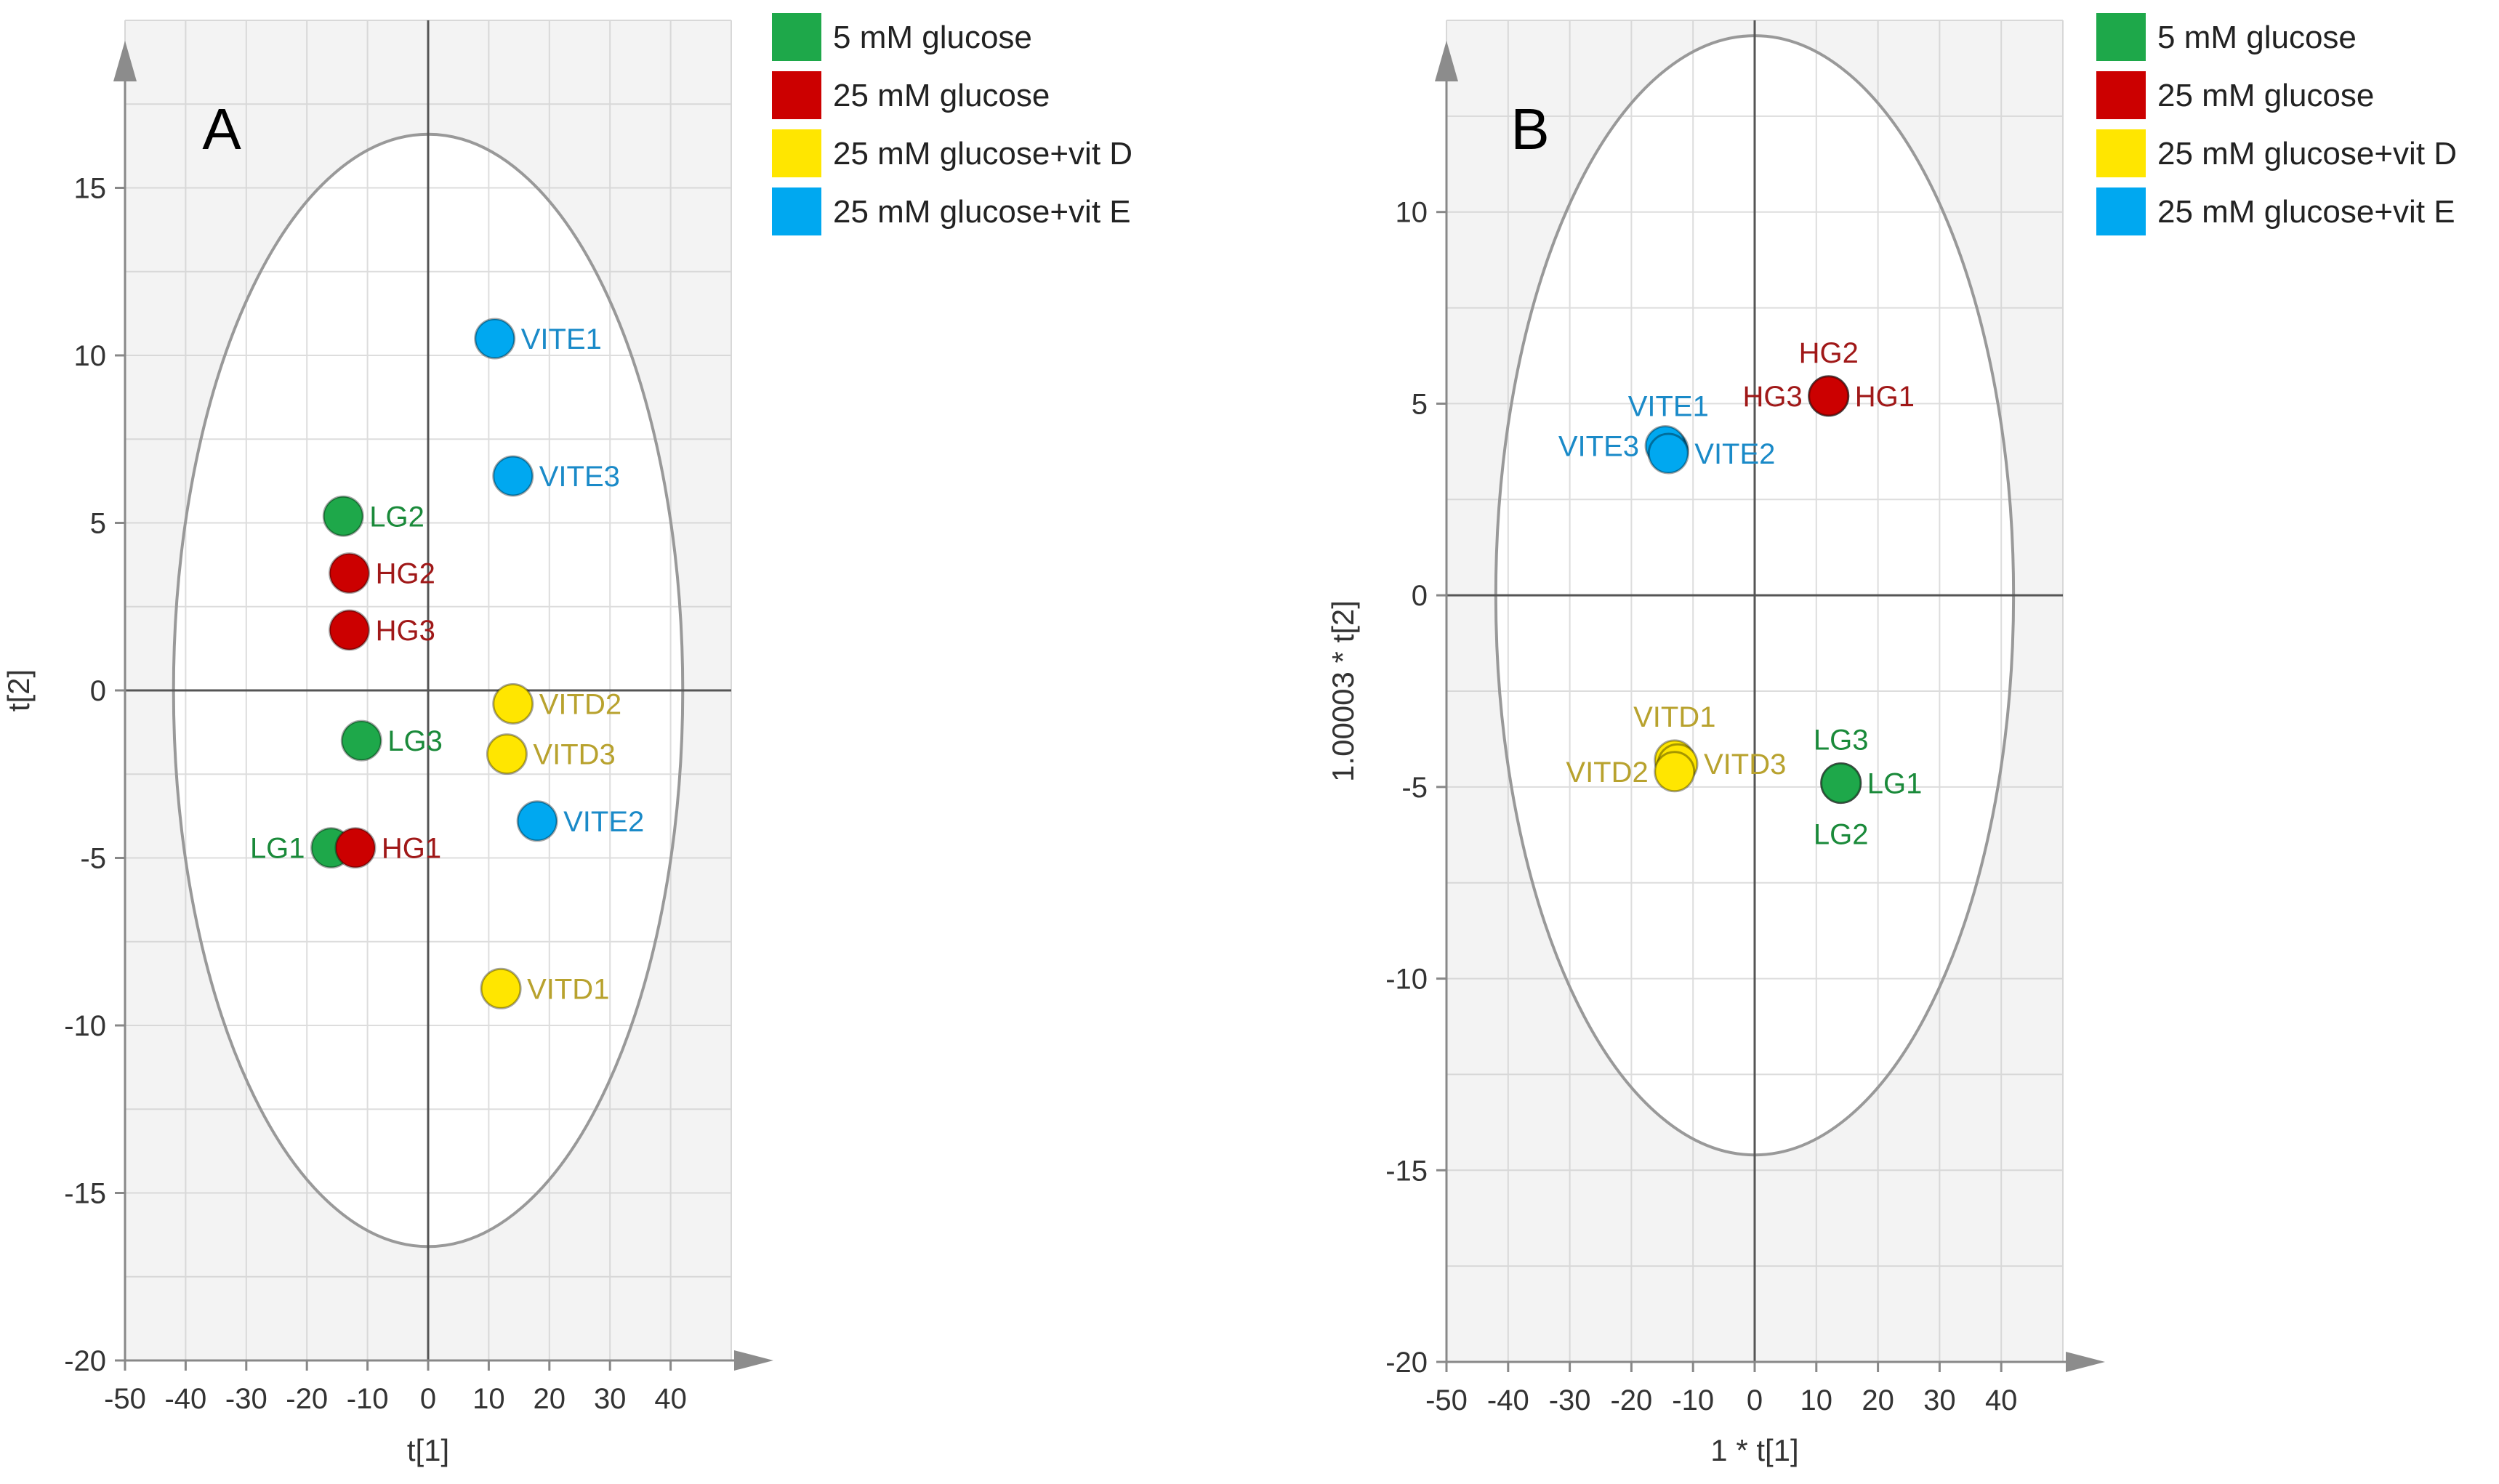 The image size is (2499, 1484). Describe the element at coordinates (1529, 129) in the screenshot. I see `panel-letter: B` at that location.